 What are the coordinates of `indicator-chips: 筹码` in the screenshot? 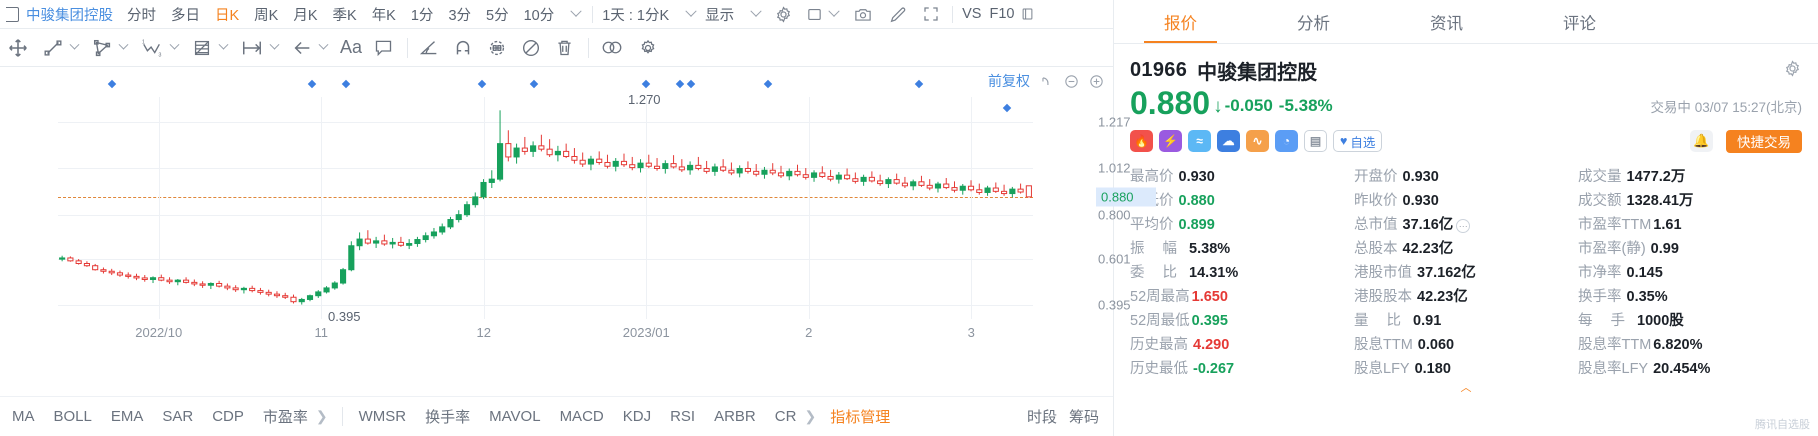 It's located at (1083, 417).